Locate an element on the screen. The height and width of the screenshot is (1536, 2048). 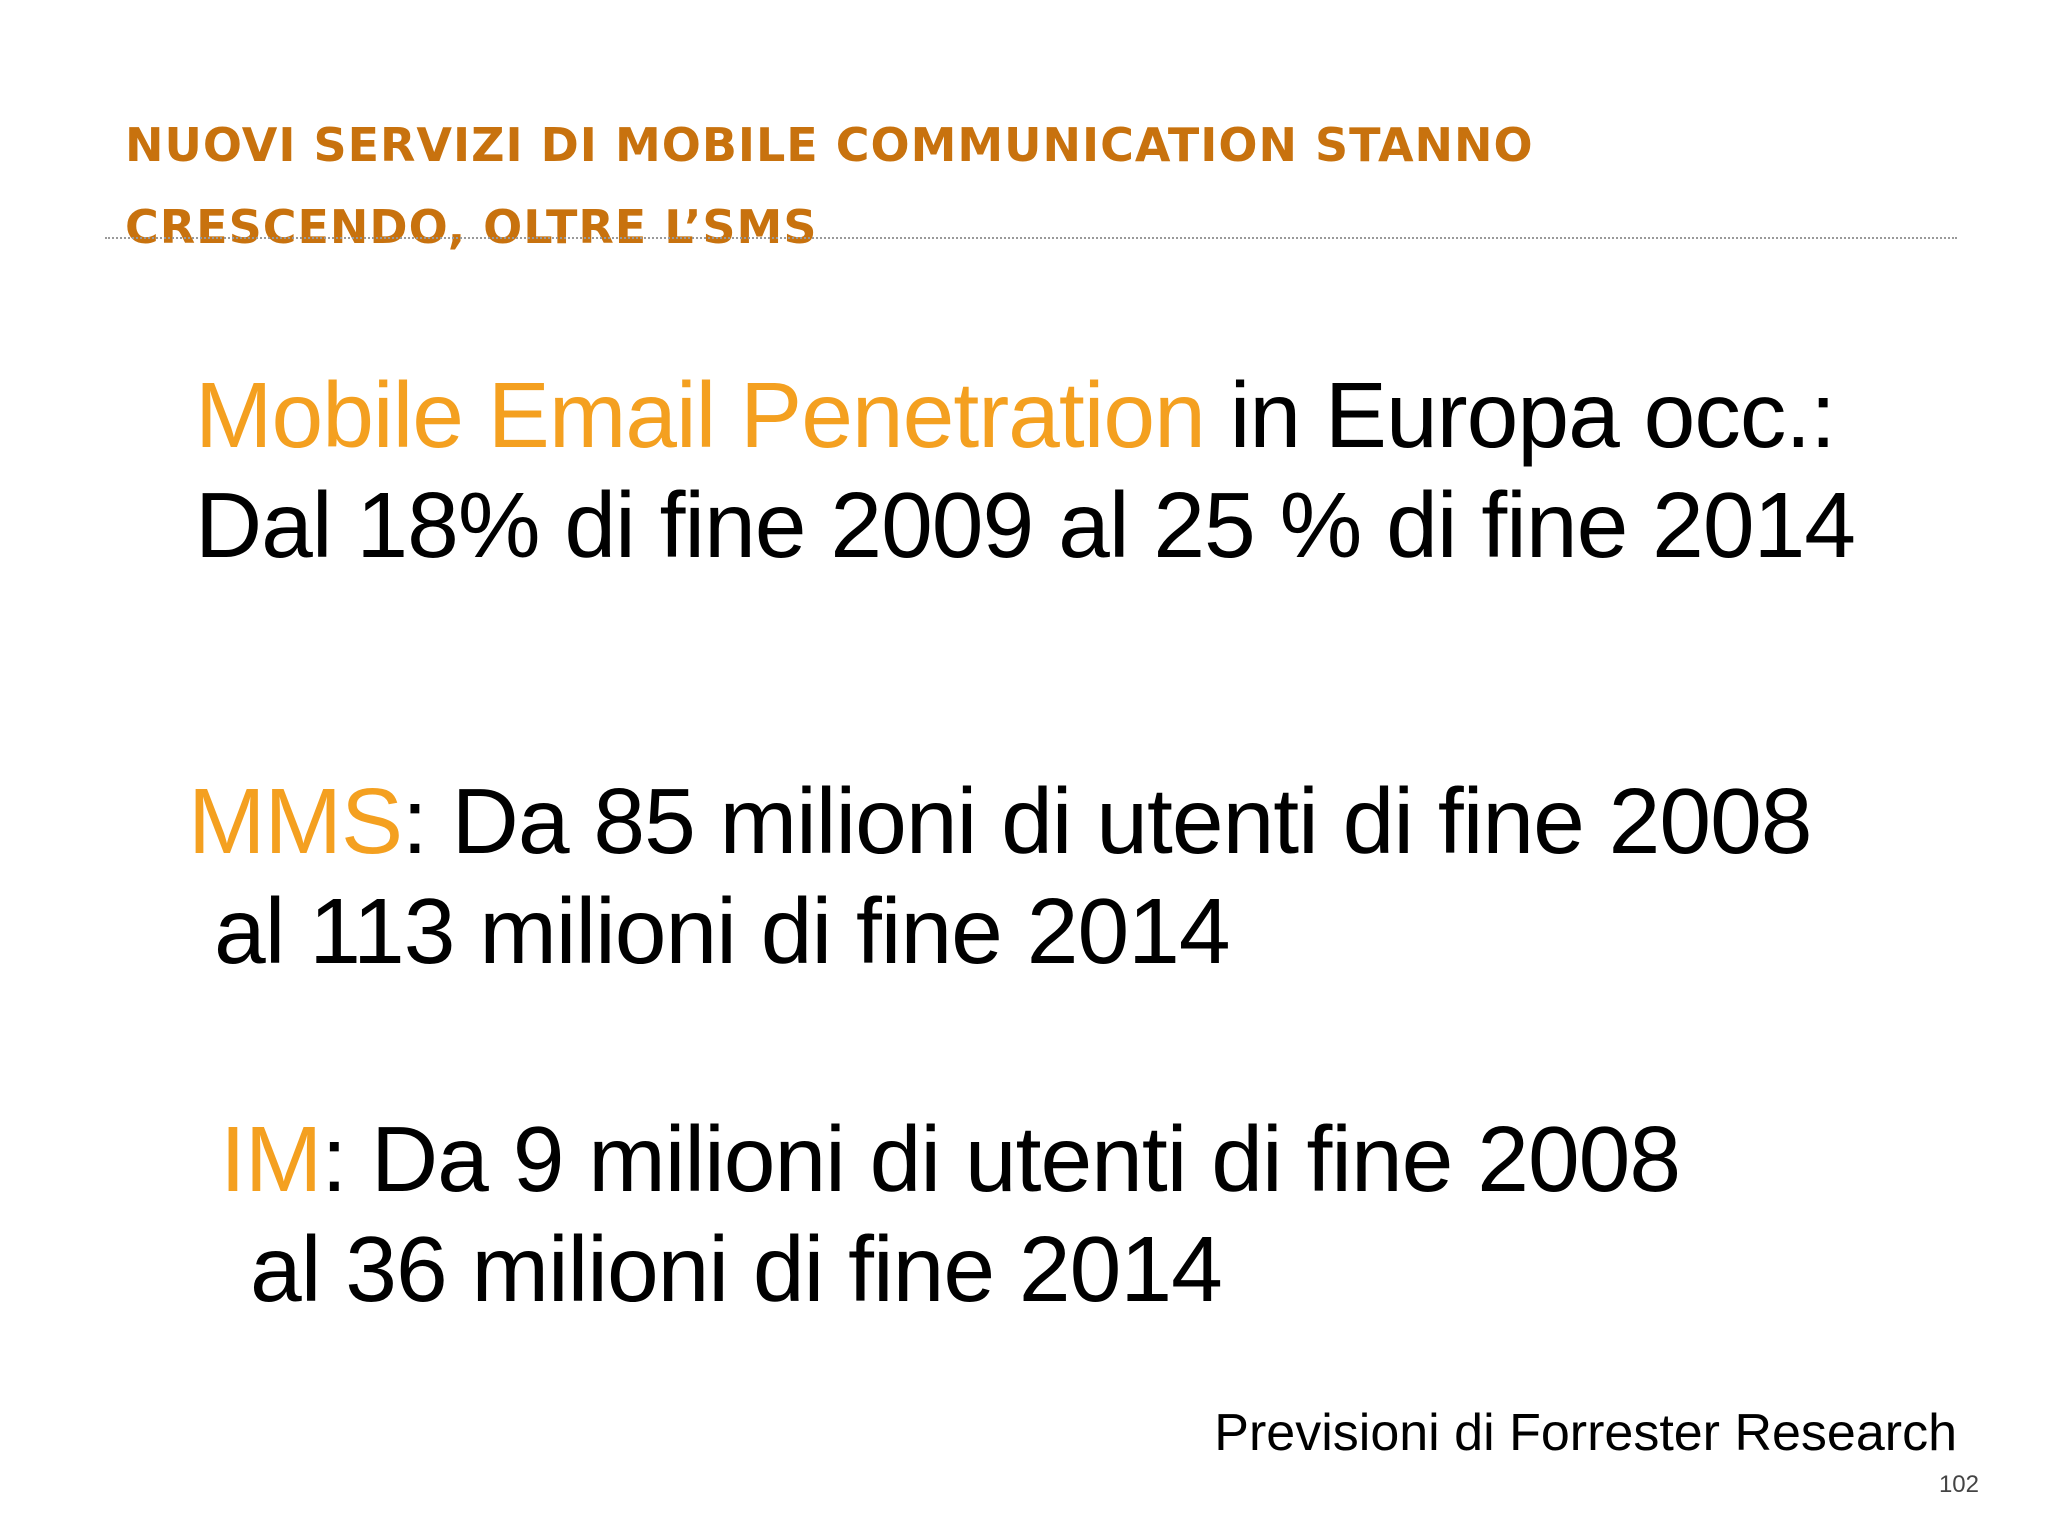
block-line-1: IM: Da 9 milioni di utenti di fine 2008 is located at coordinates (950, 1159).